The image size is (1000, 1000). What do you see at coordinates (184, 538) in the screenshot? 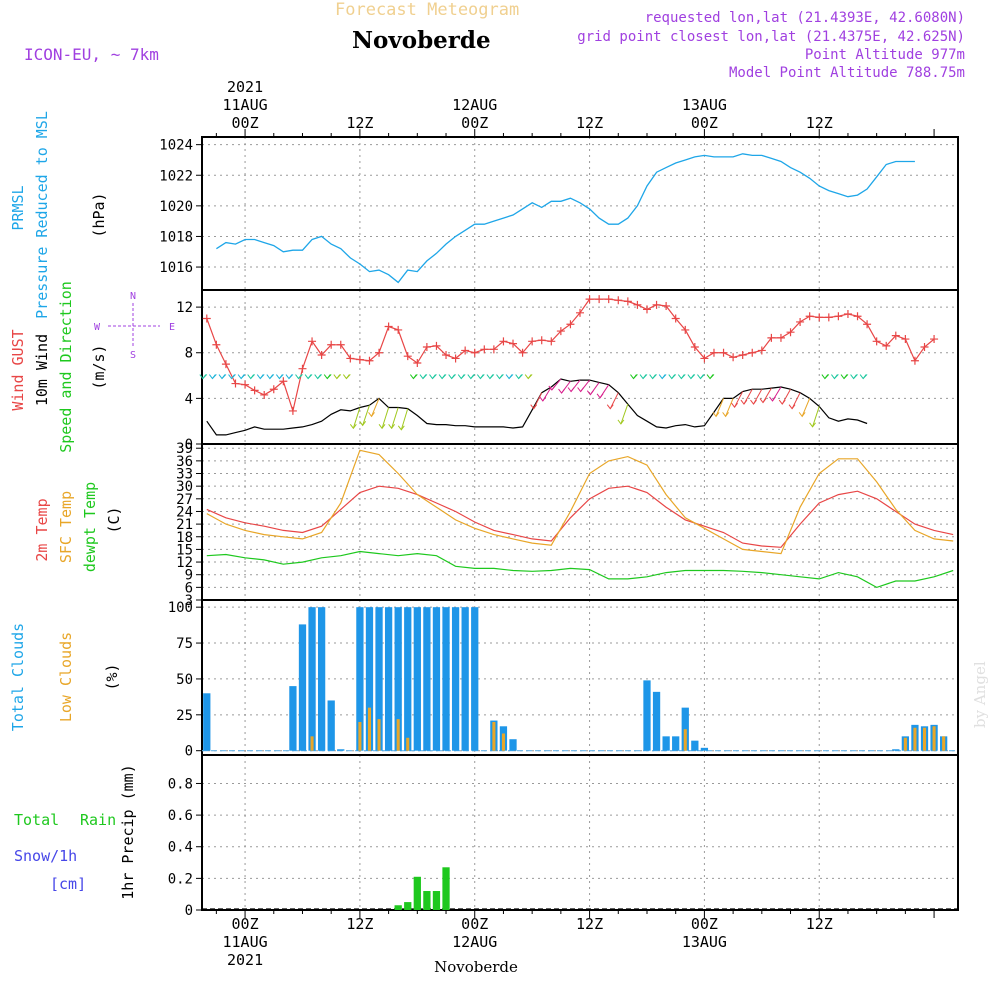
I see `y-tick-label: 18` at bounding box center [184, 538].